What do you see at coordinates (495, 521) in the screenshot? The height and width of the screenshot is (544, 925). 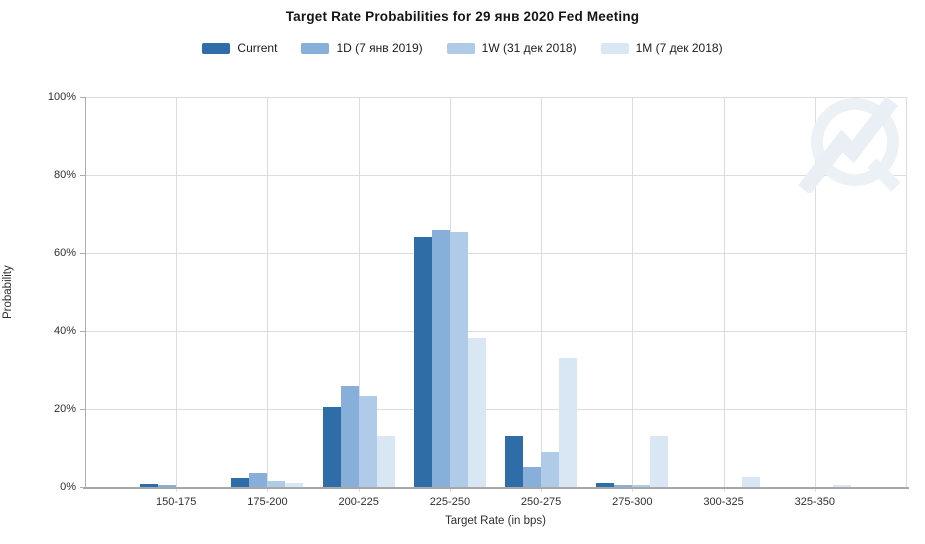 I see `x-axis-title: Target Rate (in bps)` at bounding box center [495, 521].